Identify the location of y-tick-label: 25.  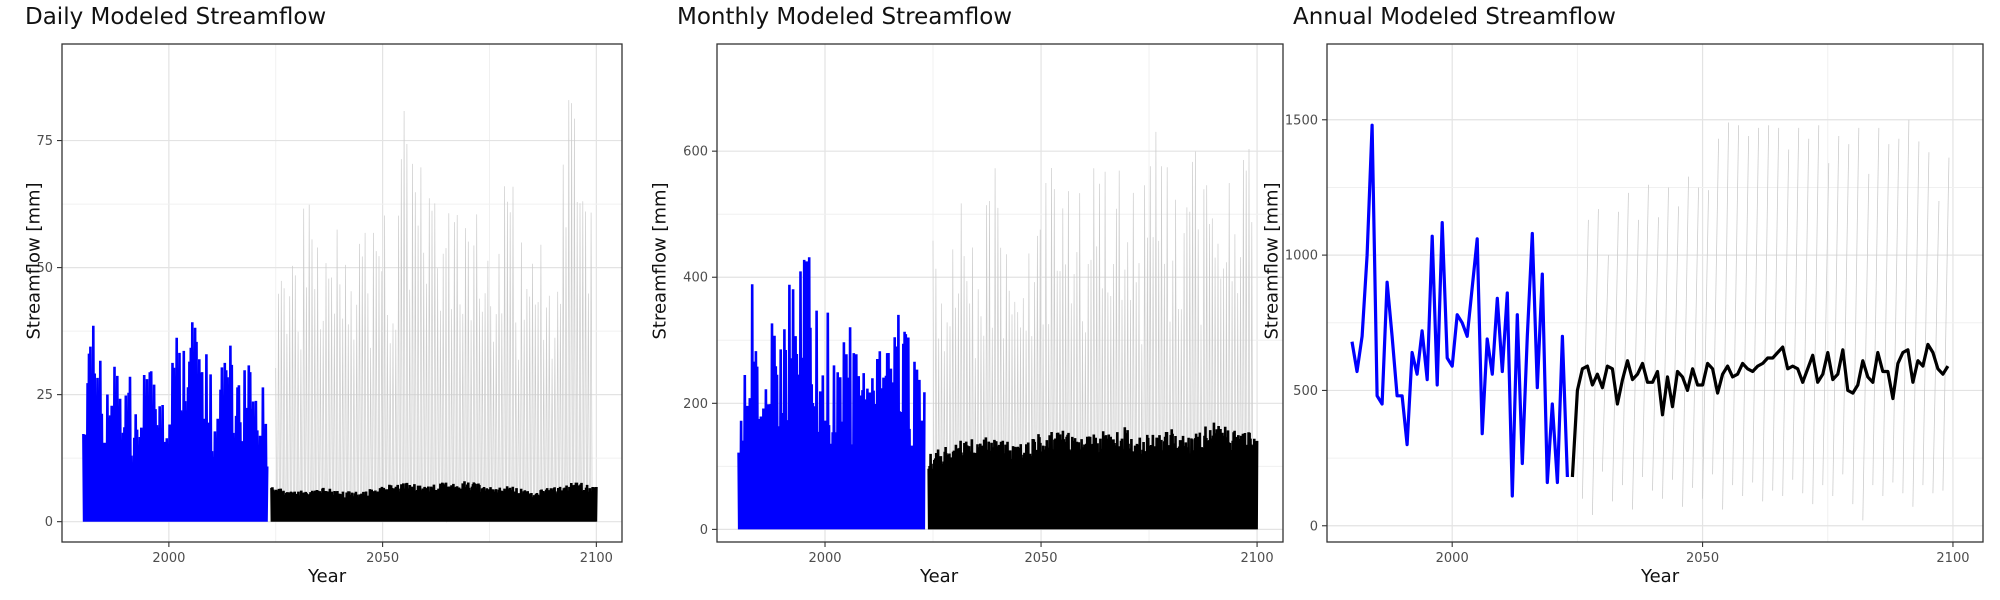
(44, 395).